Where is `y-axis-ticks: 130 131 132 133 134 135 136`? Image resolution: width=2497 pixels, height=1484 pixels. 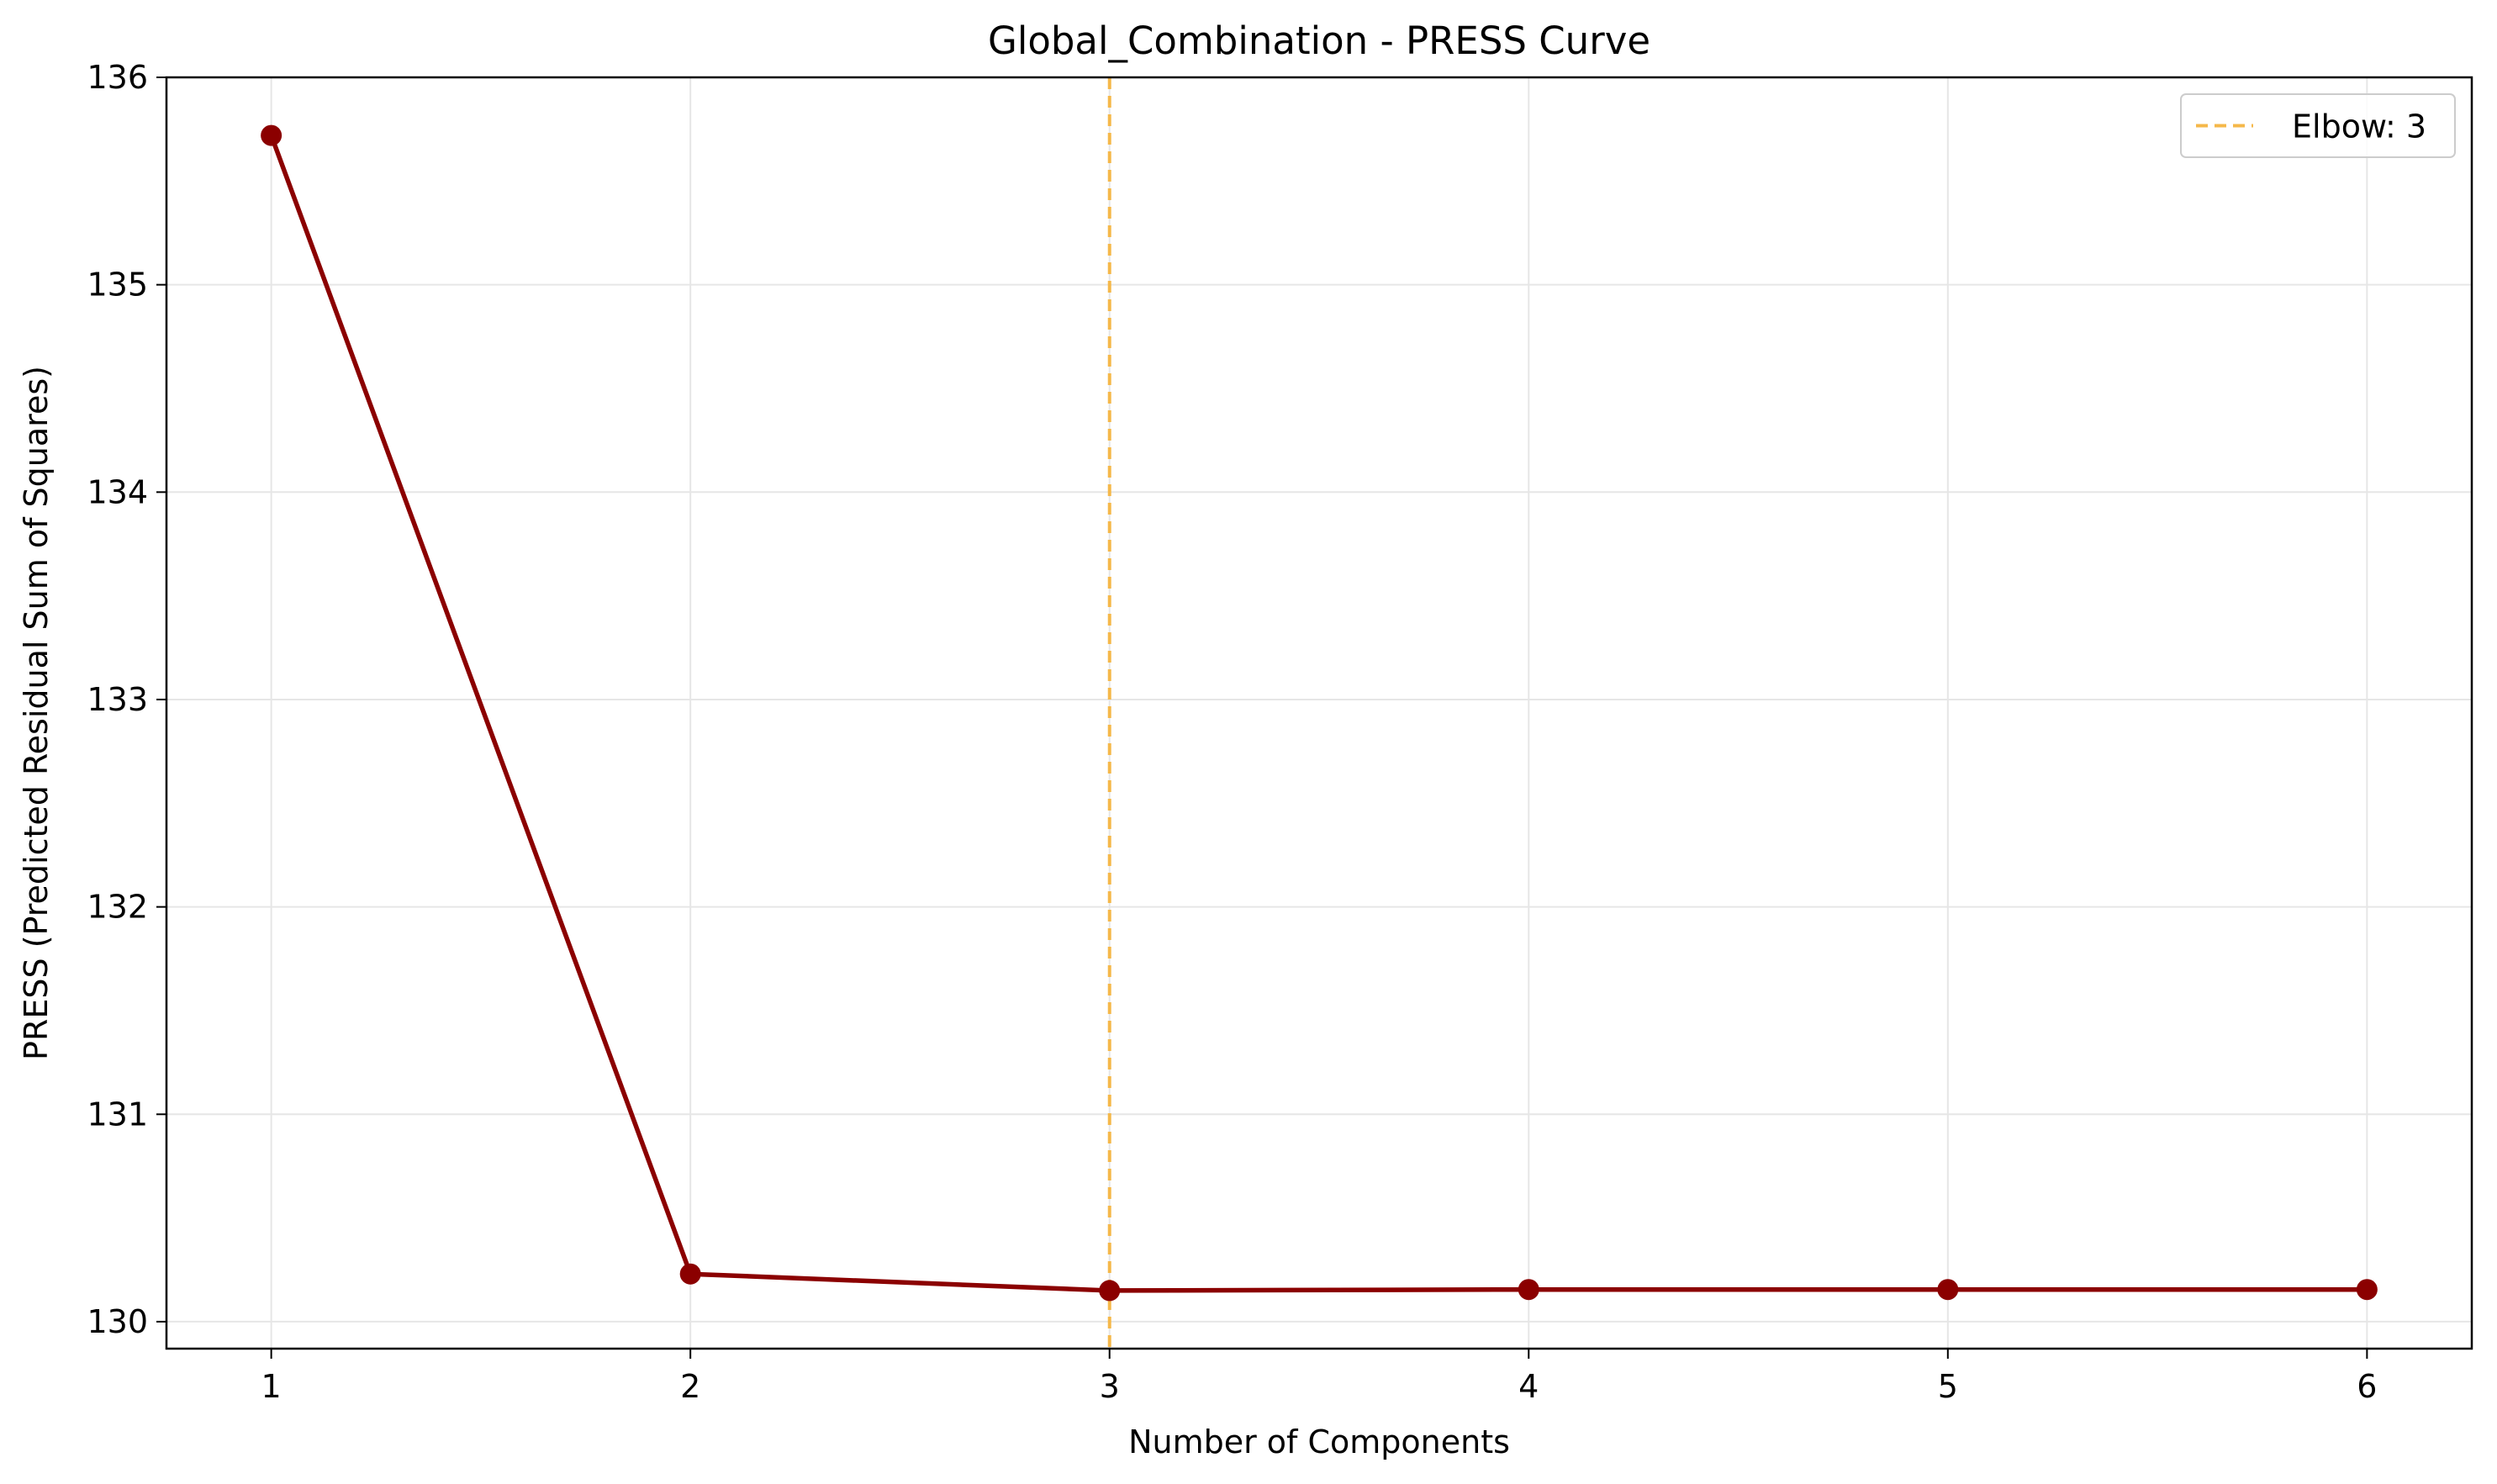
y-axis-ticks: 130 131 132 133 134 135 136 is located at coordinates (126, 699).